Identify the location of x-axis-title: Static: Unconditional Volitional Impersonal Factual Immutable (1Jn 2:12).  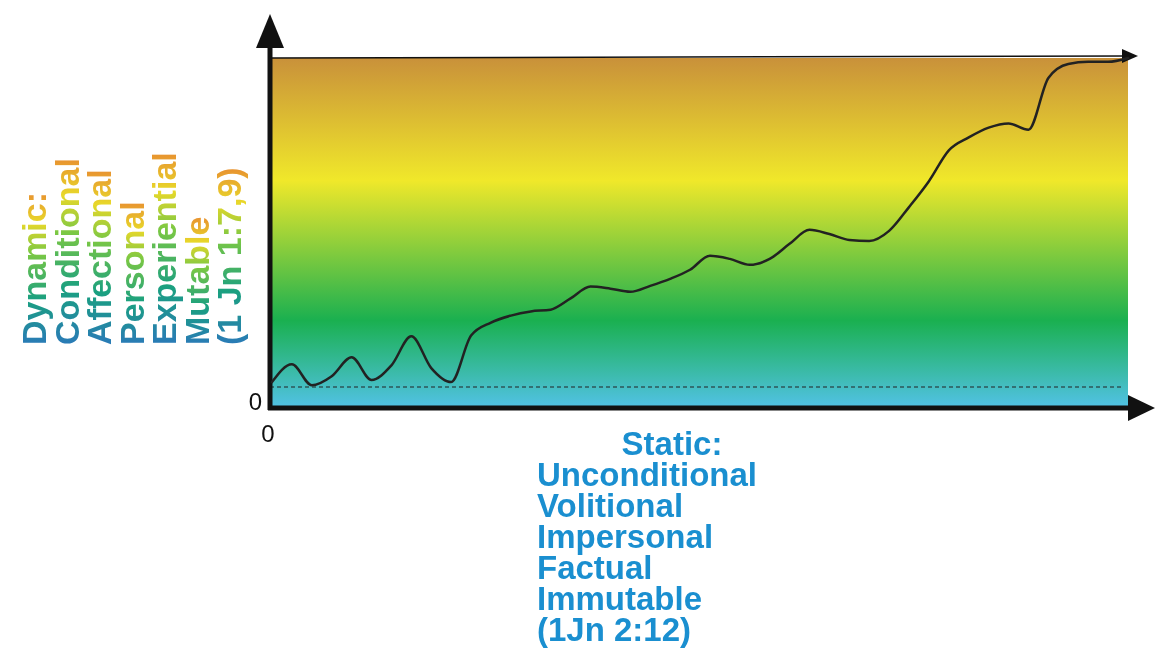
(647, 536).